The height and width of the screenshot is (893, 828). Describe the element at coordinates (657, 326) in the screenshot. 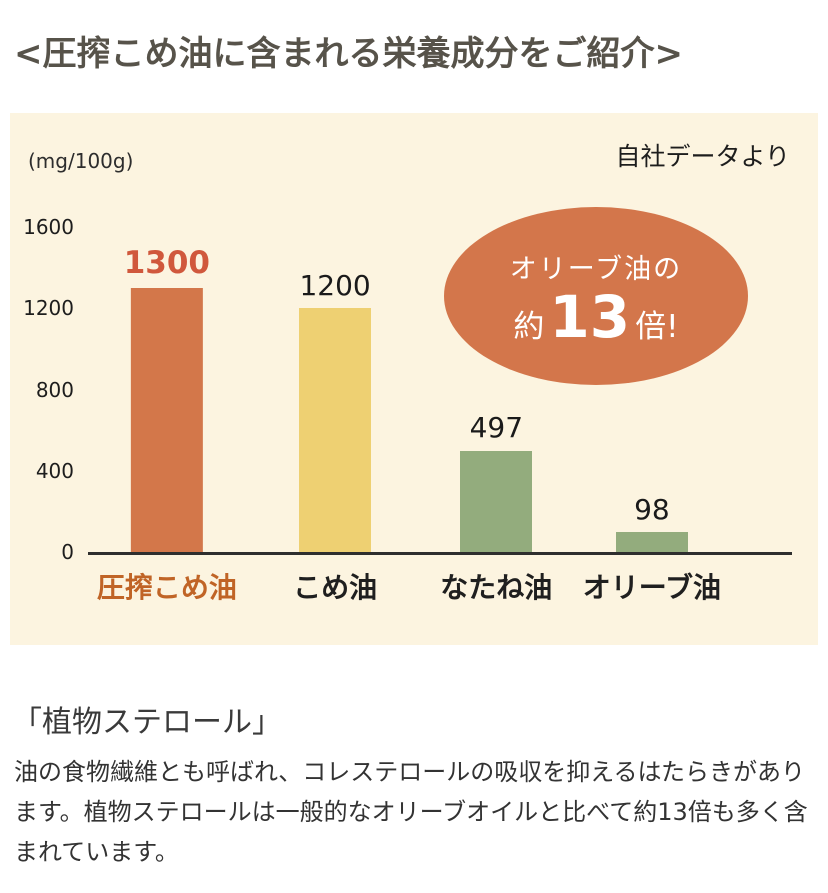

I see `badge-suffix: 倍!` at that location.